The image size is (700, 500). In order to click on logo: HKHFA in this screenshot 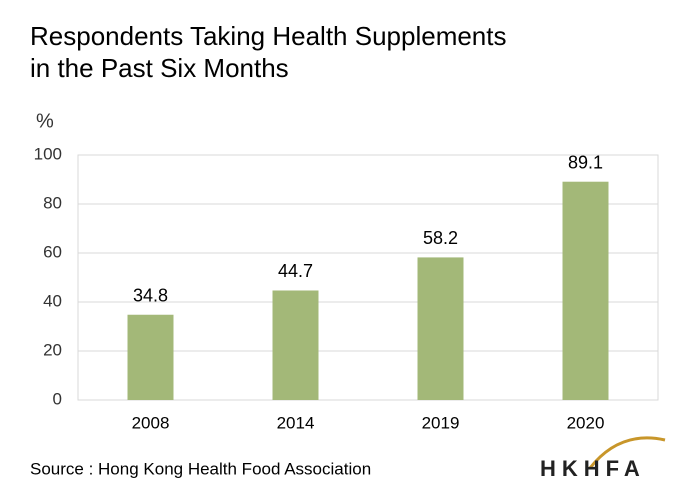, I will do `click(593, 468)`.